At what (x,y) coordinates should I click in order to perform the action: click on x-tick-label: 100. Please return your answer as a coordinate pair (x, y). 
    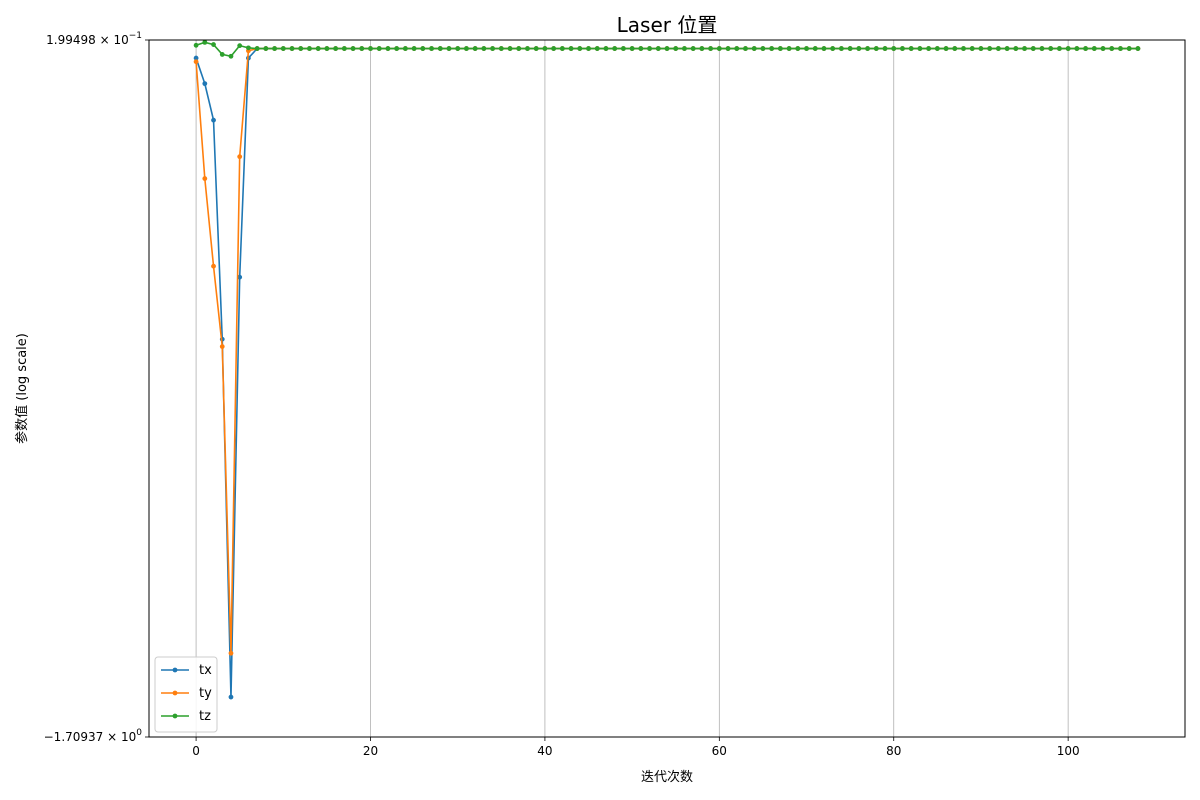
    Looking at the image, I should click on (1068, 751).